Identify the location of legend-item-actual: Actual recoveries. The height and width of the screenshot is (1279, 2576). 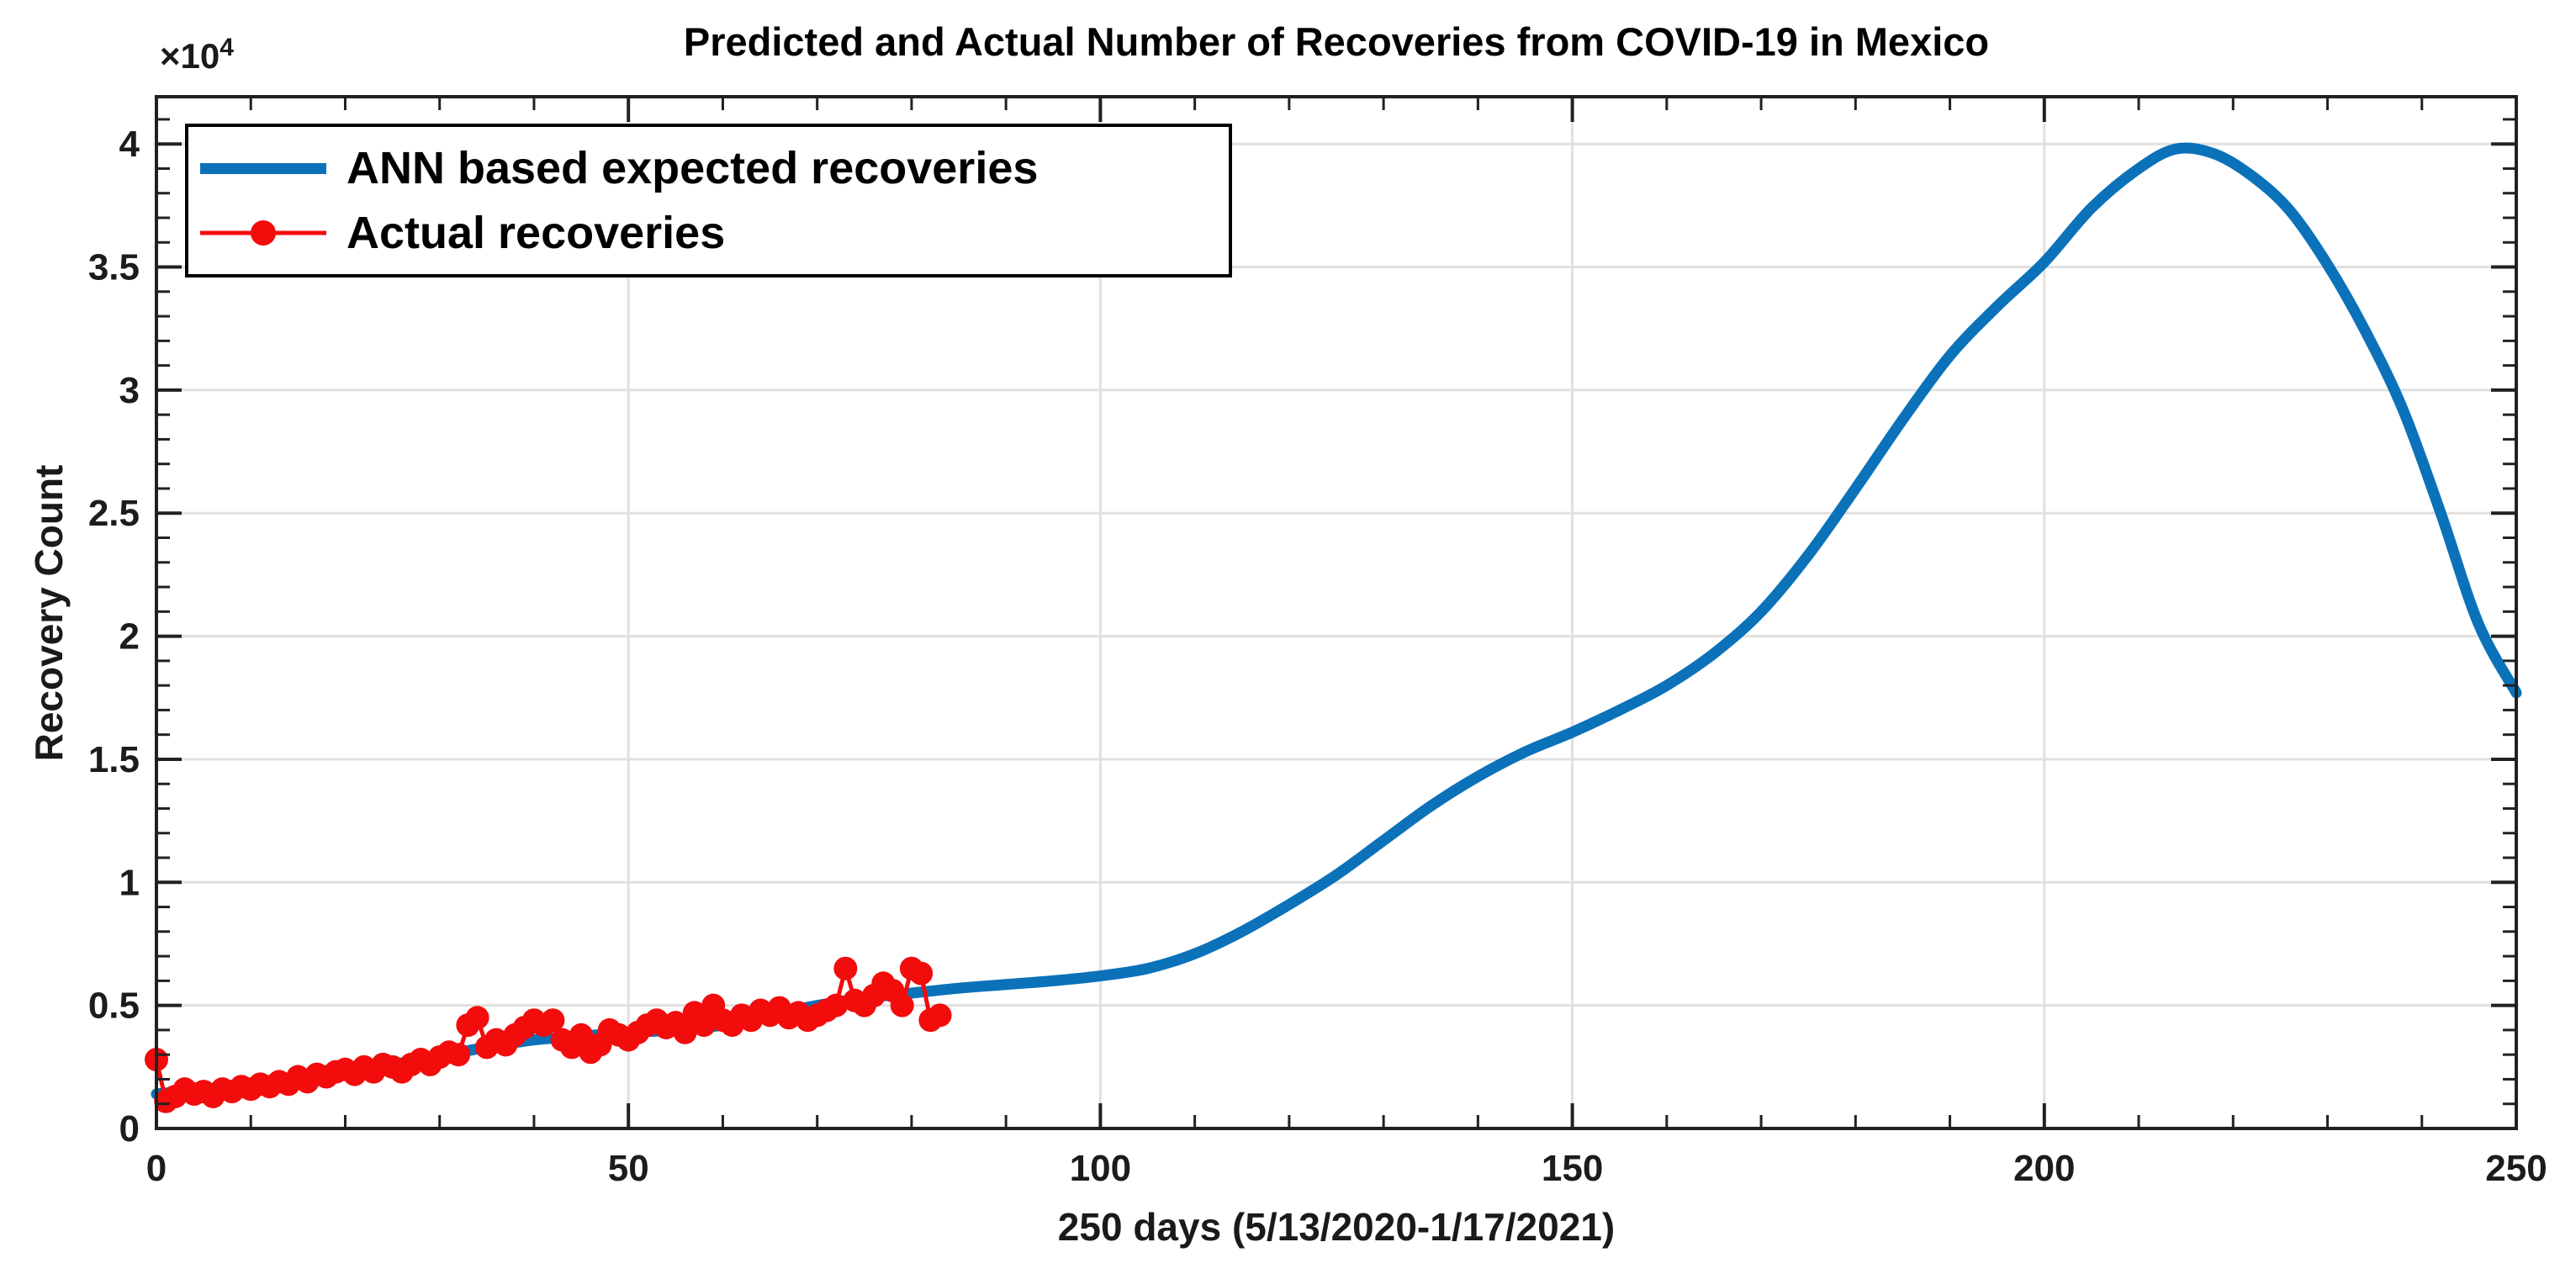
(710, 233).